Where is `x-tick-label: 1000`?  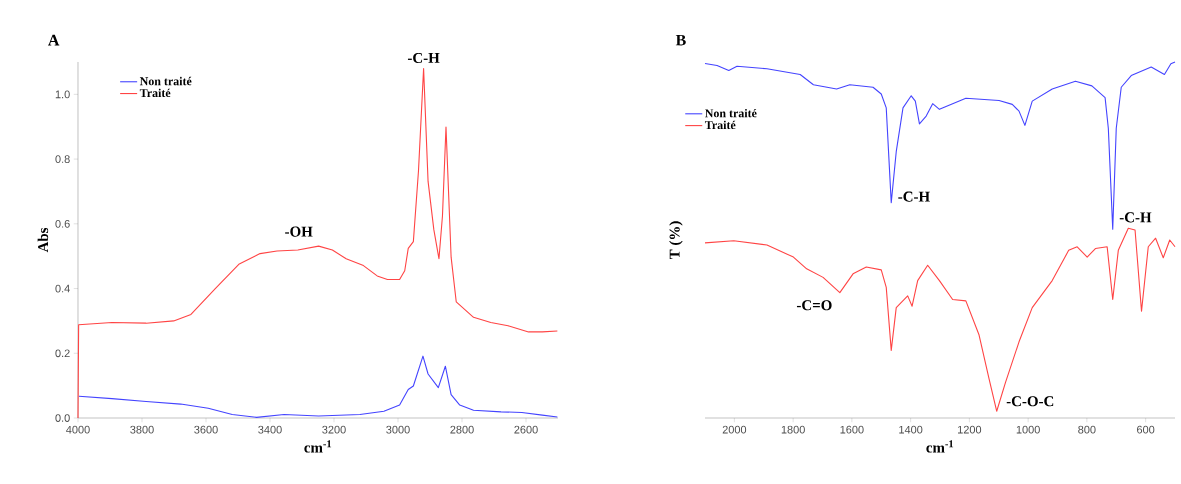
x-tick-label: 1000 is located at coordinates (1028, 429).